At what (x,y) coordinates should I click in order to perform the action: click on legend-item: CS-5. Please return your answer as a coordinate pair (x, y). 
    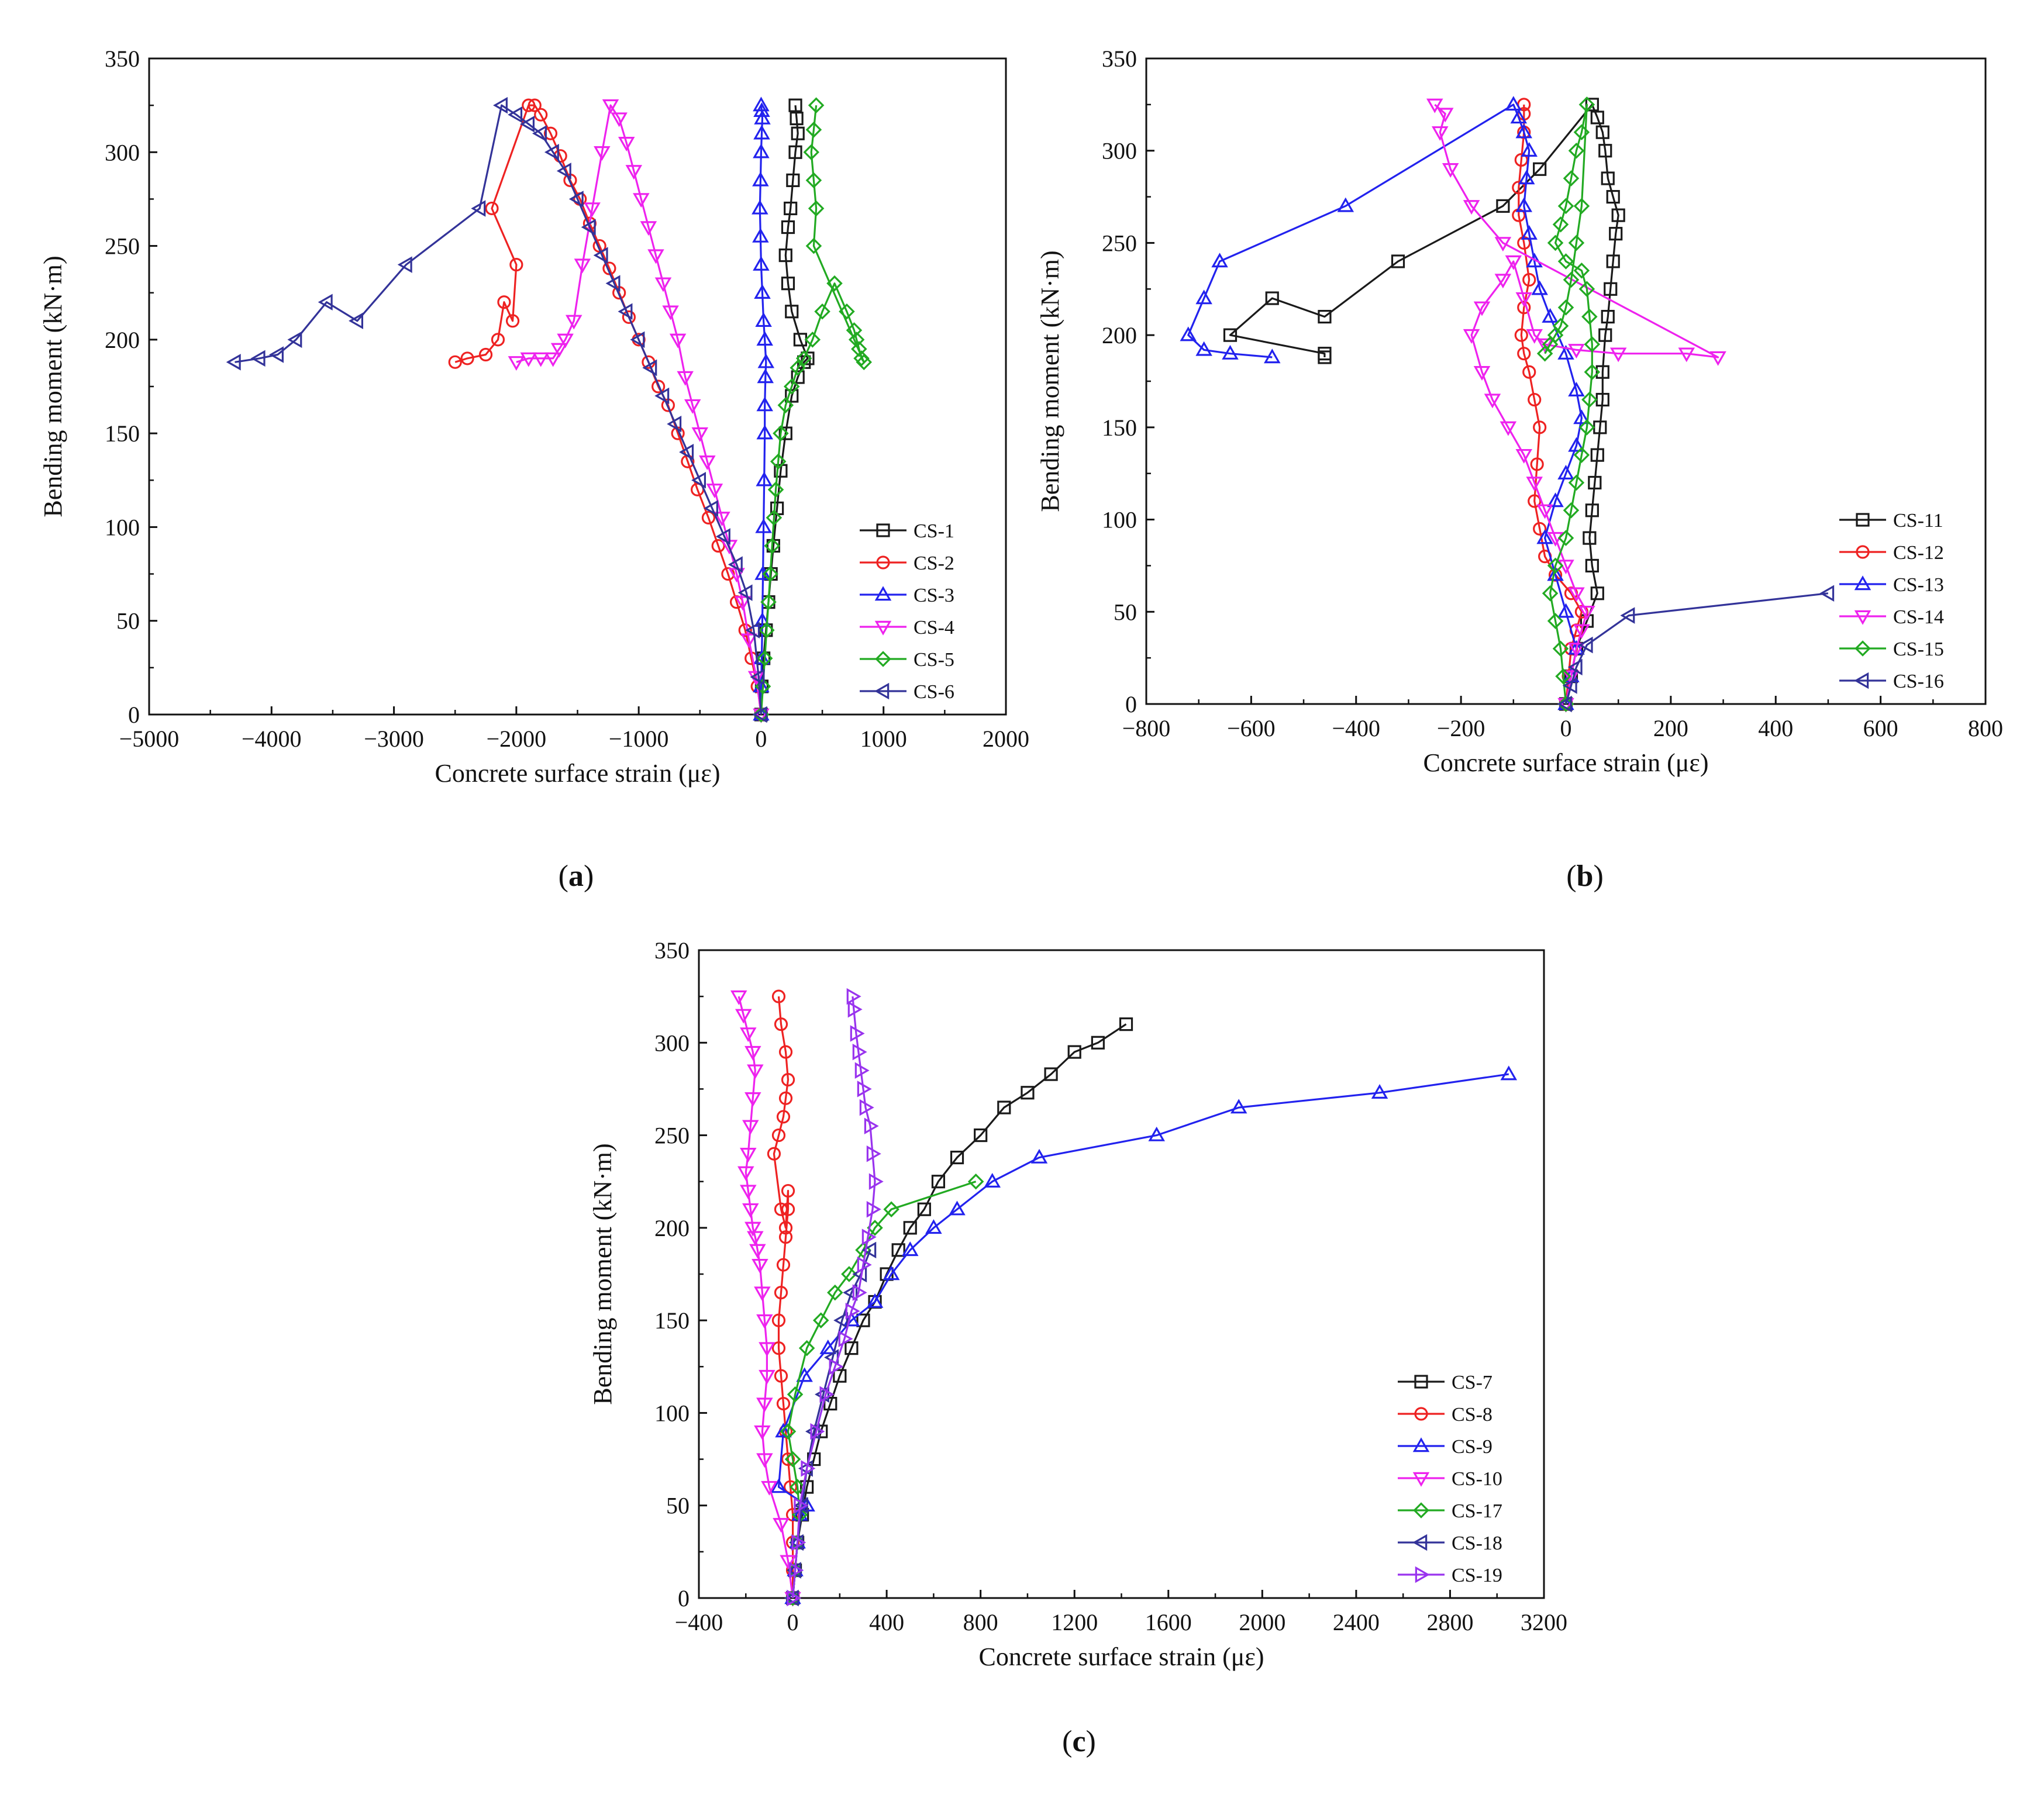
    Looking at the image, I should click on (907, 660).